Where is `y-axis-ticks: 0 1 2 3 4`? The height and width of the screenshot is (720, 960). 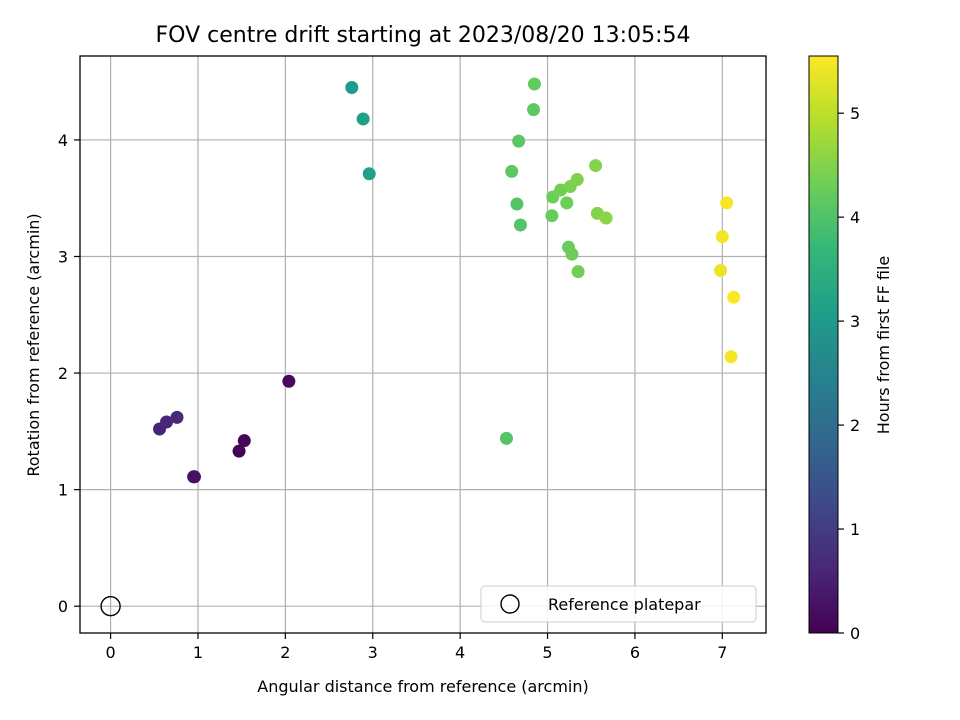 y-axis-ticks: 0 1 2 3 4 is located at coordinates (69, 373).